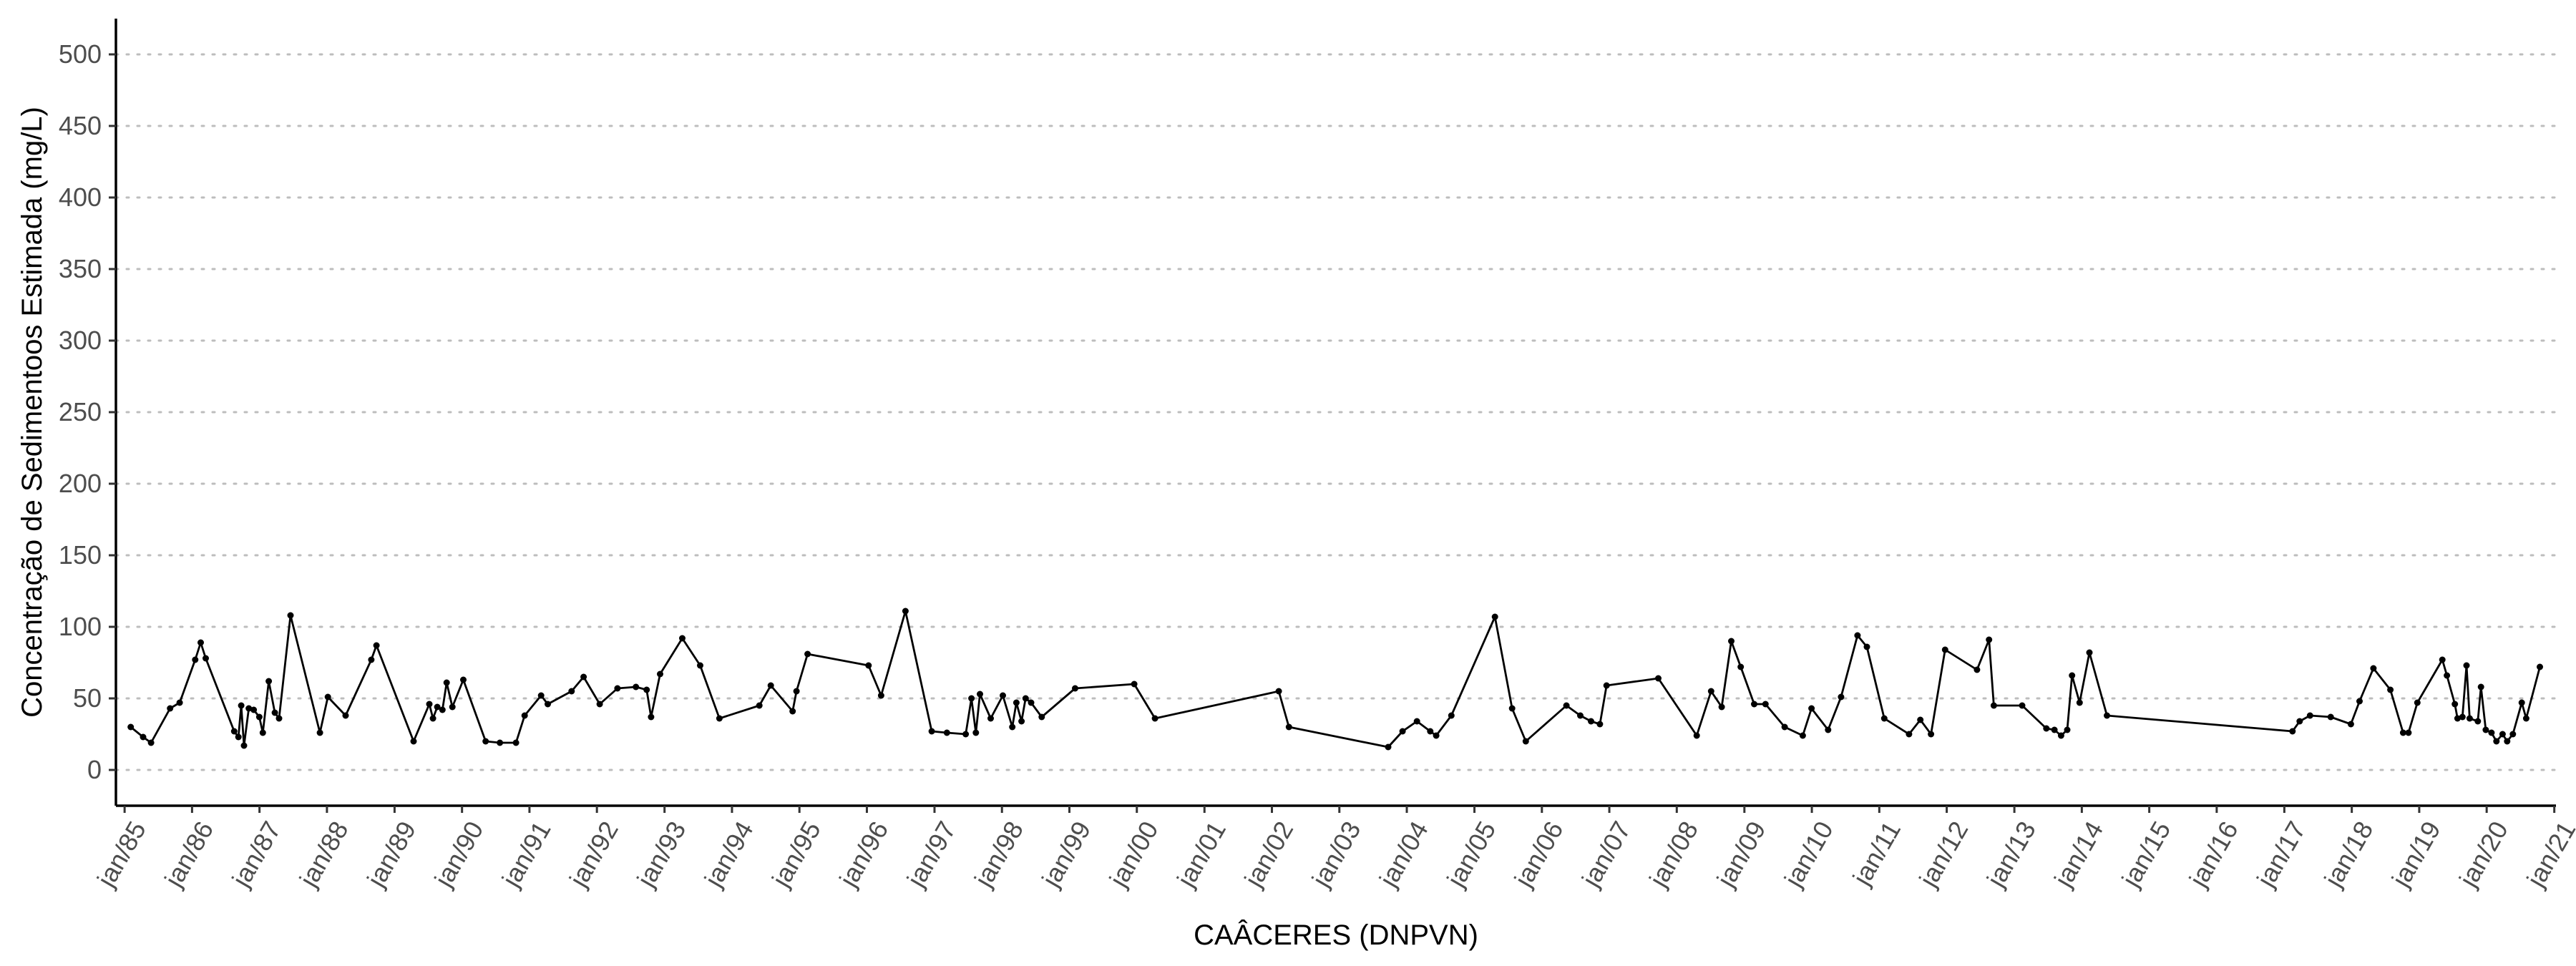 The height and width of the screenshot is (966, 2576). I want to click on x-tick-label: jan/07, so click(1606, 854).